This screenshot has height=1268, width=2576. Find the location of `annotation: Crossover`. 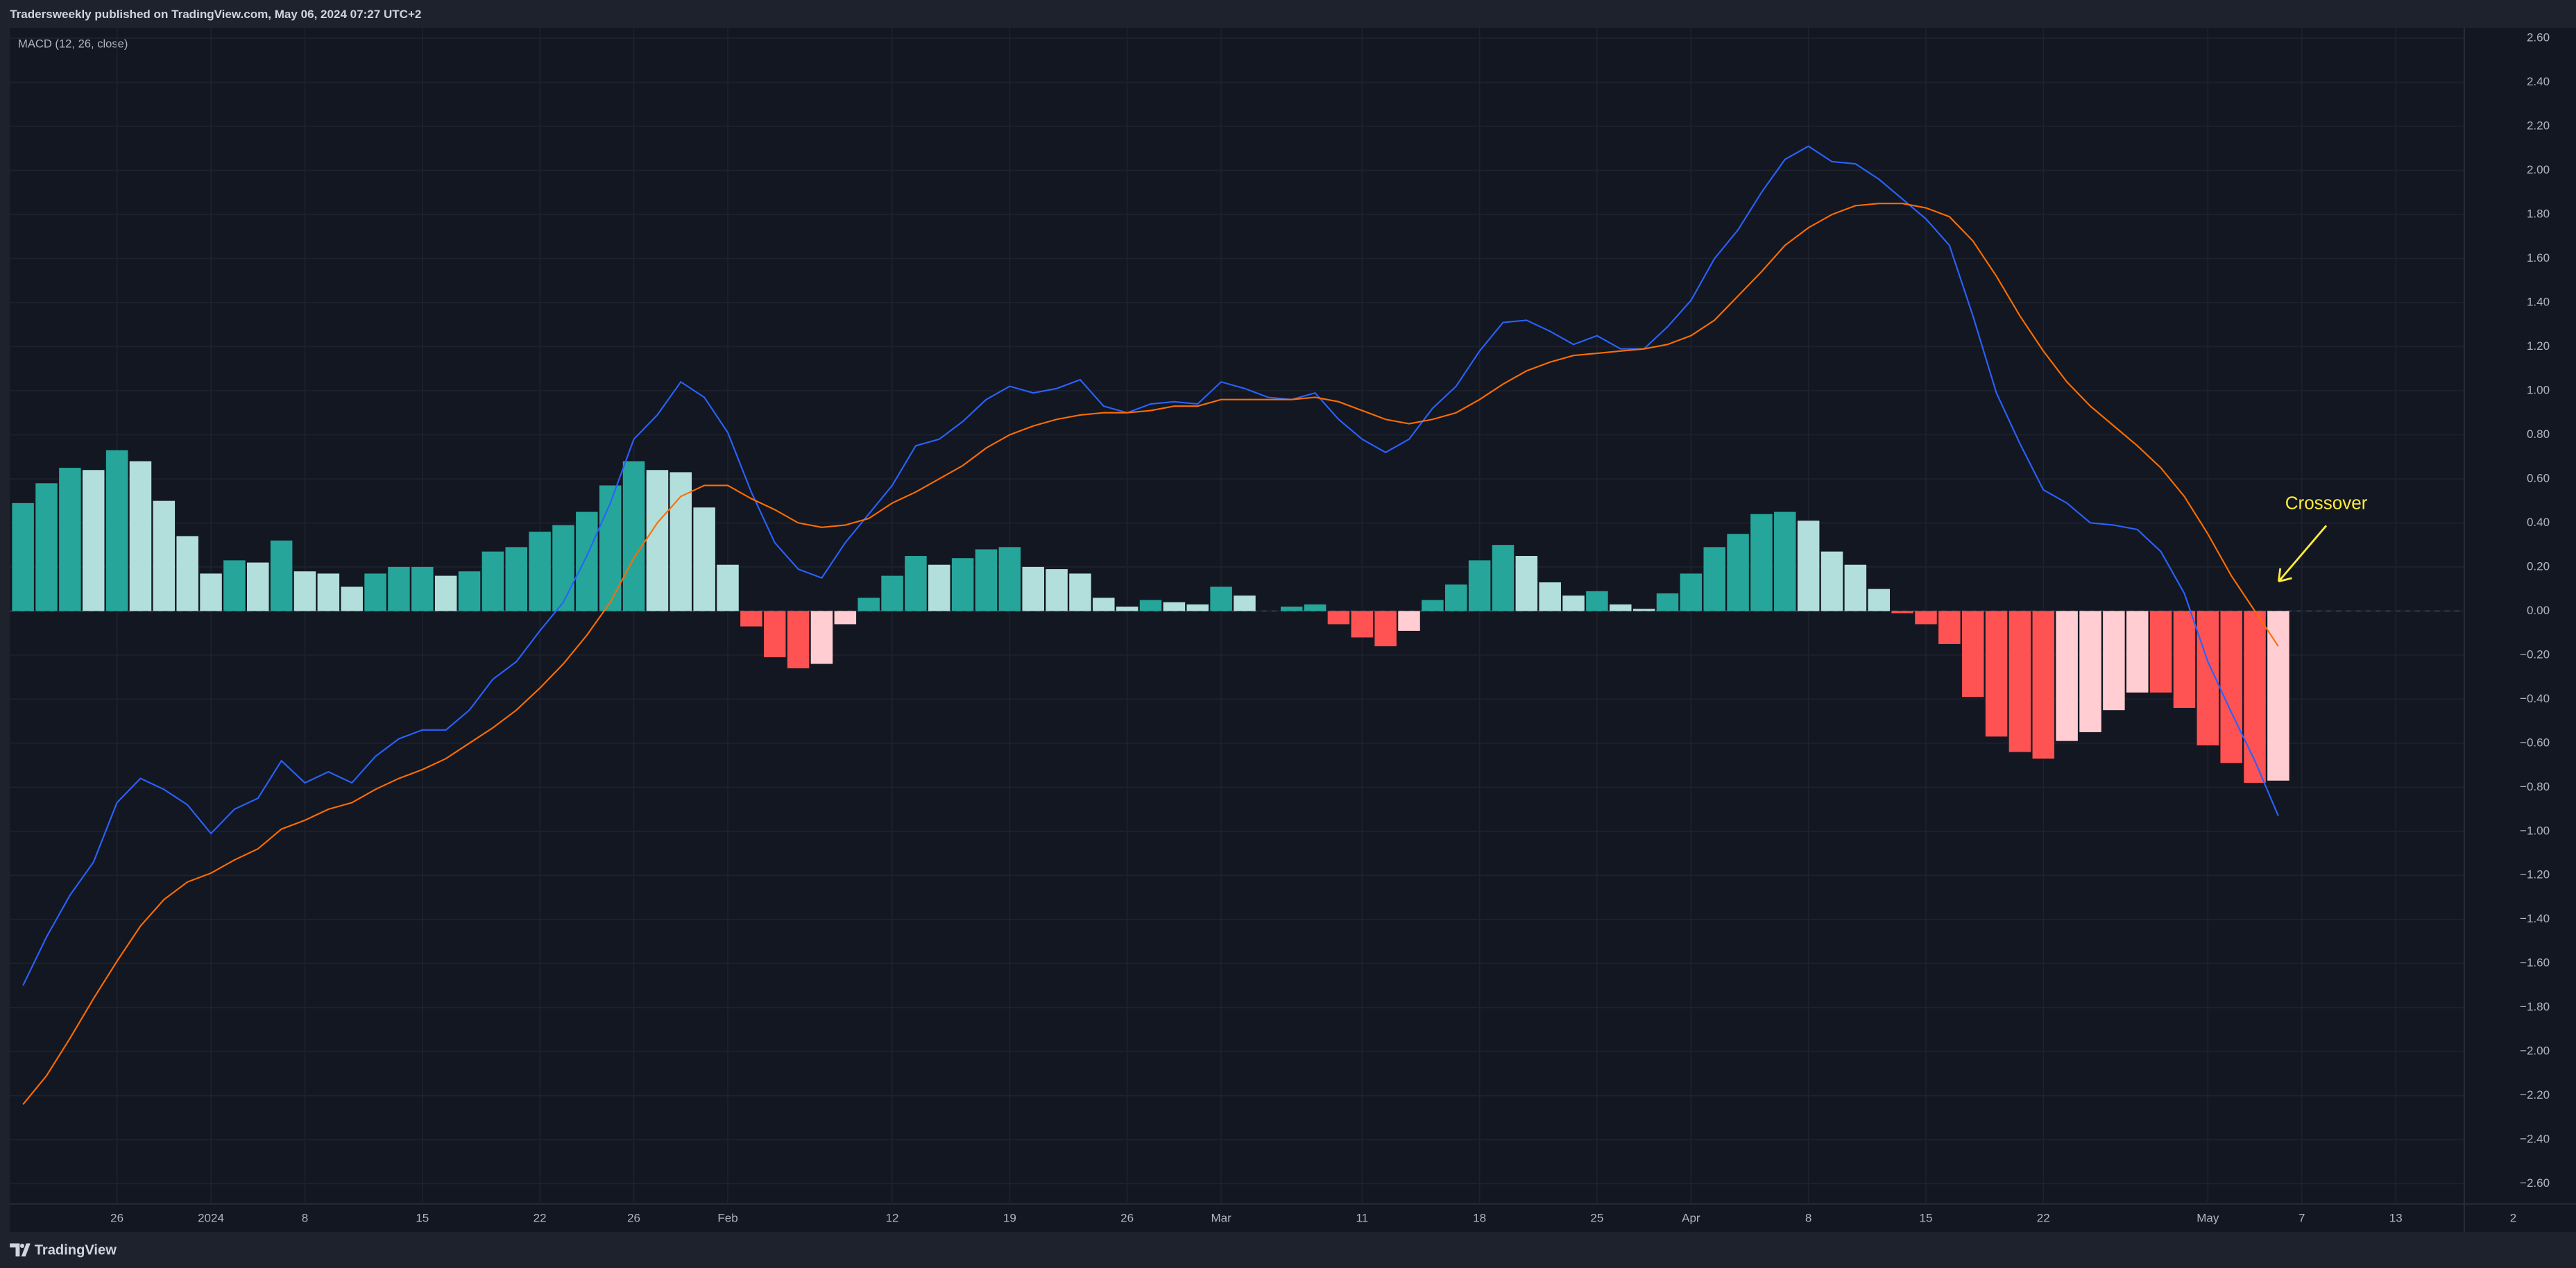

annotation: Crossover is located at coordinates (2322, 537).